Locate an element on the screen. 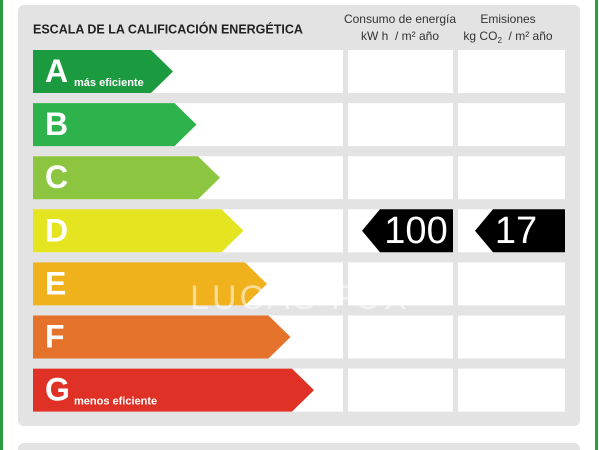 The image size is (600, 450). watermark: LUCAS FOX is located at coordinates (300, 298).